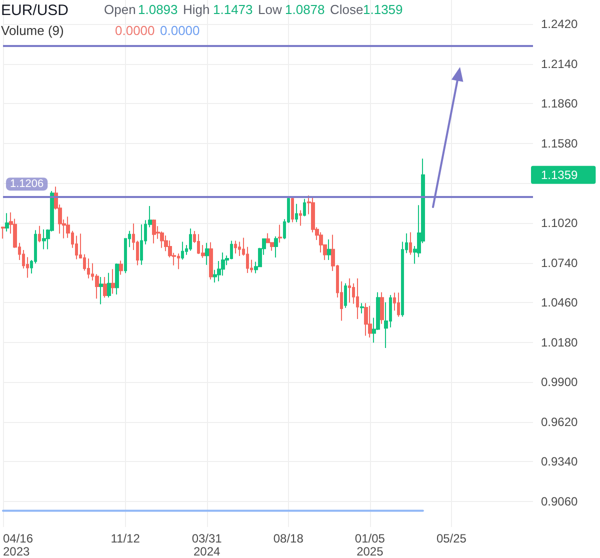  Describe the element at coordinates (559, 24) in the screenshot. I see `y-tick-label: 1.2420` at that location.